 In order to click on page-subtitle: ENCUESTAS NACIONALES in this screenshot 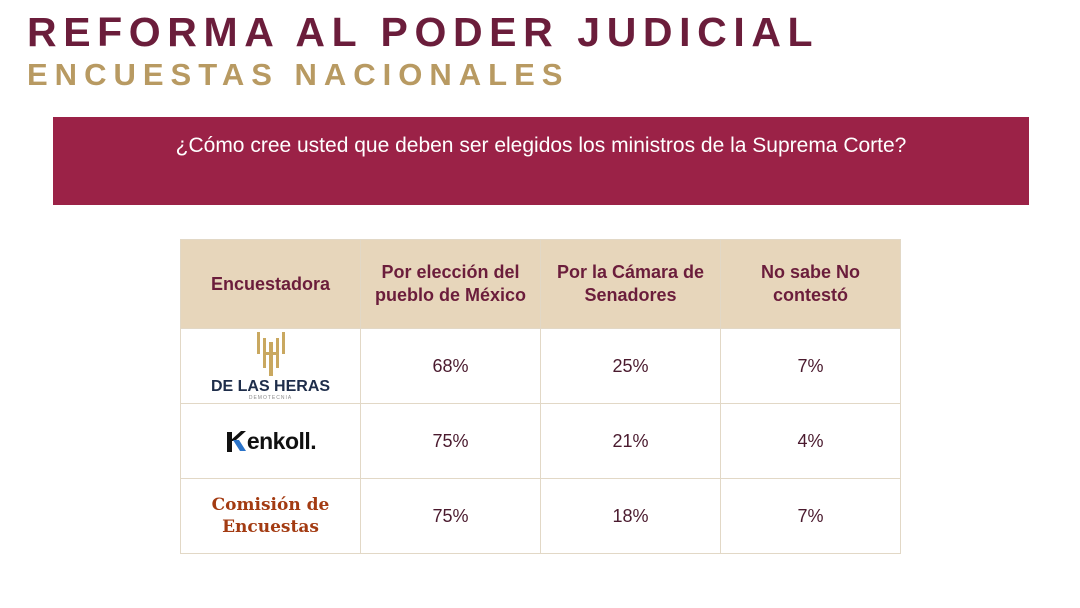, I will do `click(298, 74)`.